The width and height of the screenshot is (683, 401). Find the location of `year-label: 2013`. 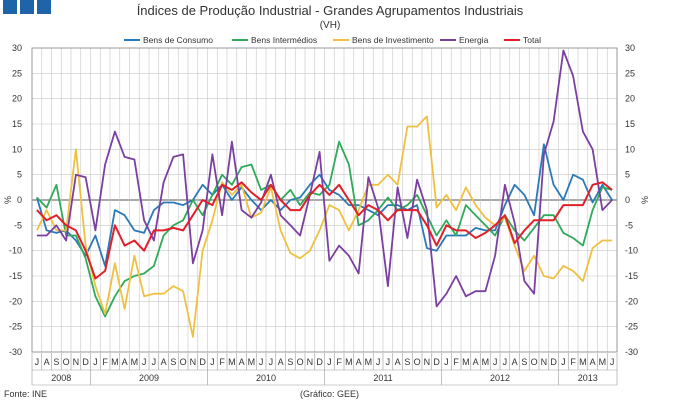

year-label: 2013 is located at coordinates (588, 378).